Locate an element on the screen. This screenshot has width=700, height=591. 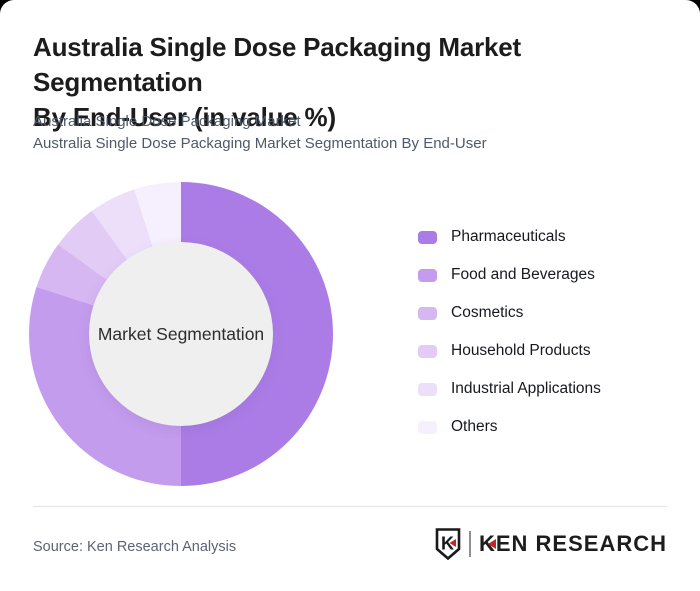
legend-label: Industrial Applications is located at coordinates (526, 388).